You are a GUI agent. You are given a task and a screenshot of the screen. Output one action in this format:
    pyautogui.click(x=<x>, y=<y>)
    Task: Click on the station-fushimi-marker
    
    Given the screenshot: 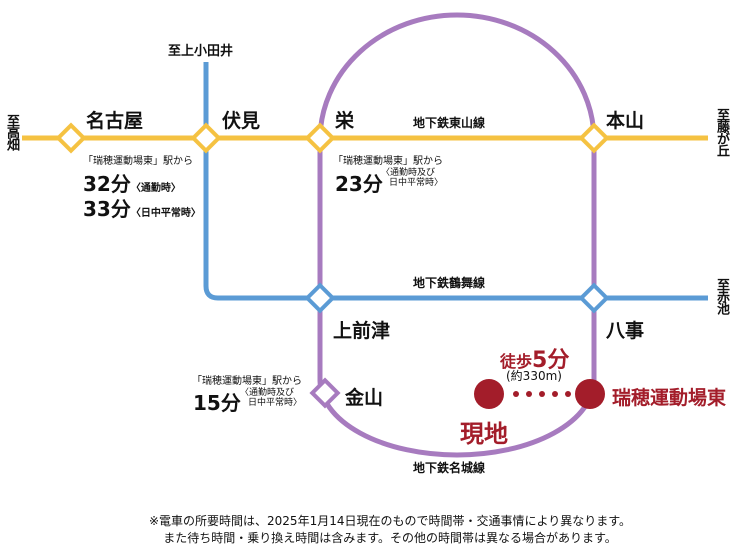 What is the action you would take?
    pyautogui.click(x=206, y=138)
    